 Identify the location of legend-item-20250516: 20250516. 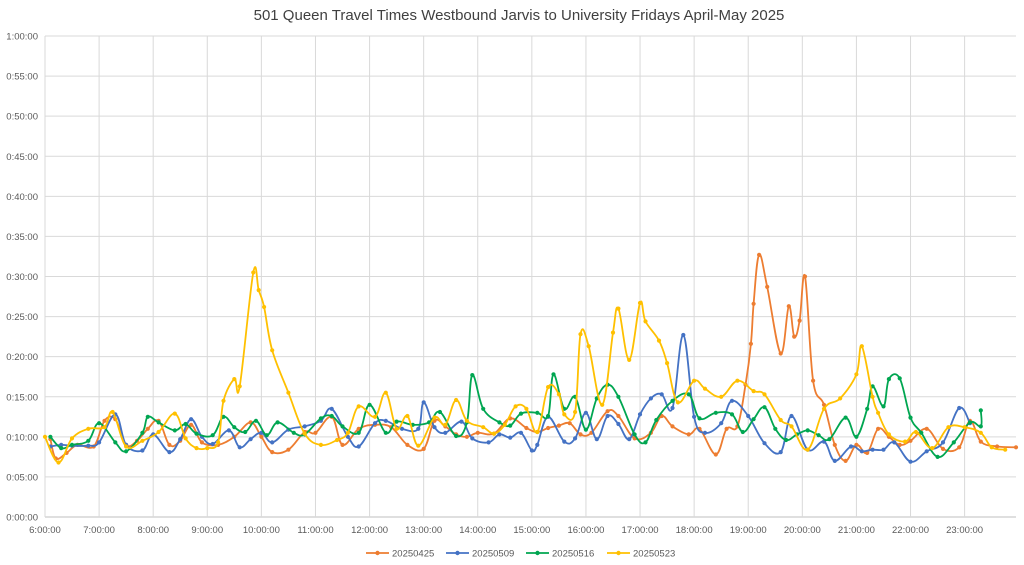
(560, 554).